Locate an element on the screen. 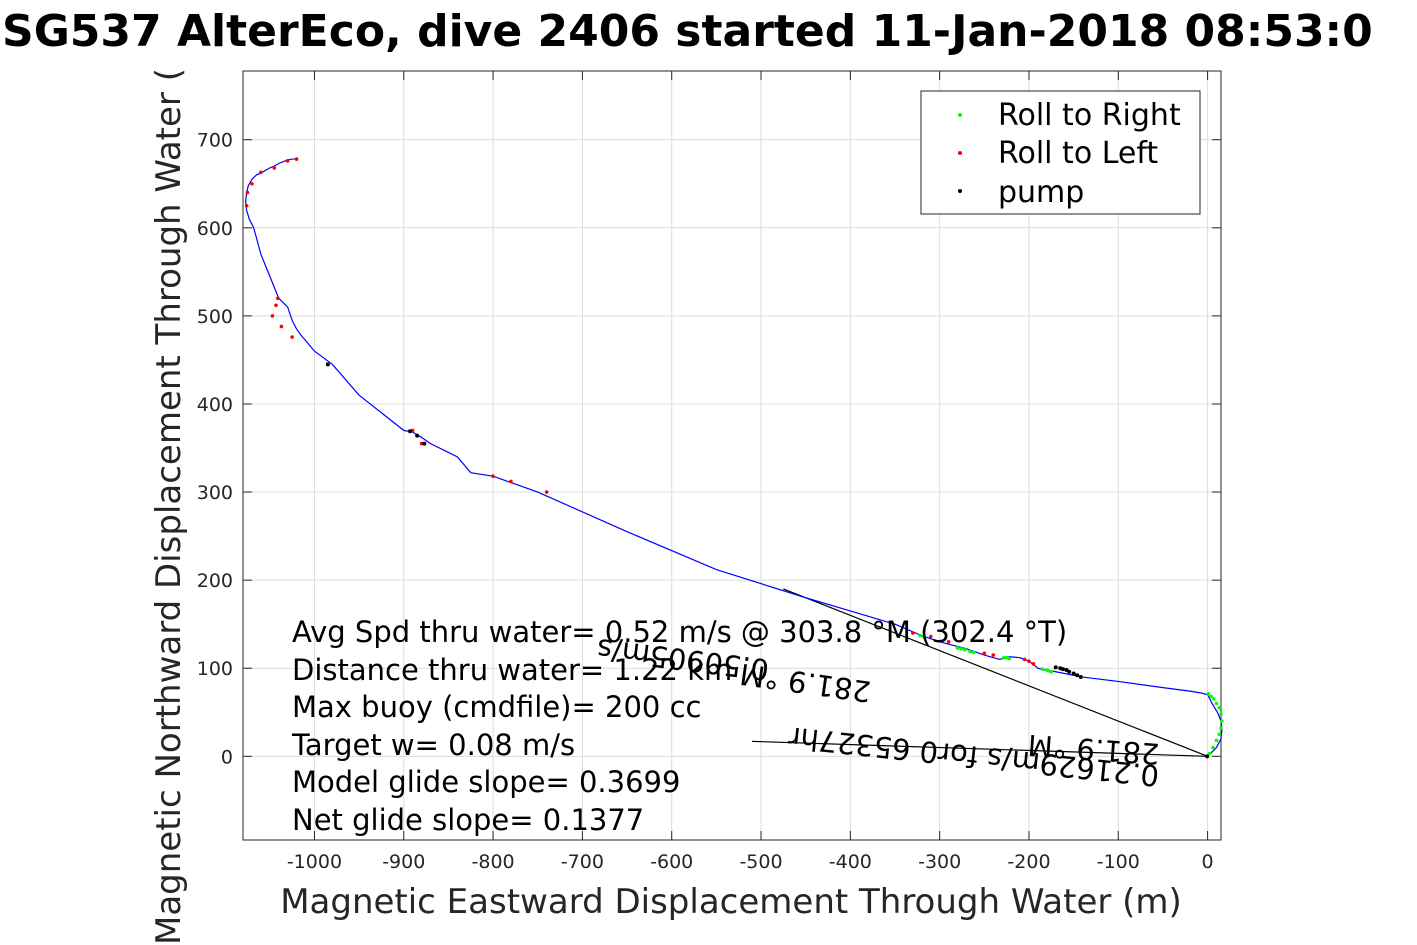 This screenshot has width=1417, height=945. legend-label-pump: pump is located at coordinates (1041, 192).